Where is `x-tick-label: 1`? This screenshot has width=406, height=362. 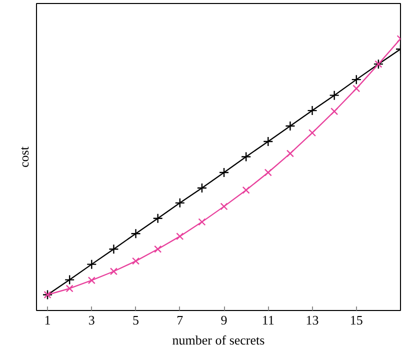
x-tick-label: 1 is located at coordinates (47, 320).